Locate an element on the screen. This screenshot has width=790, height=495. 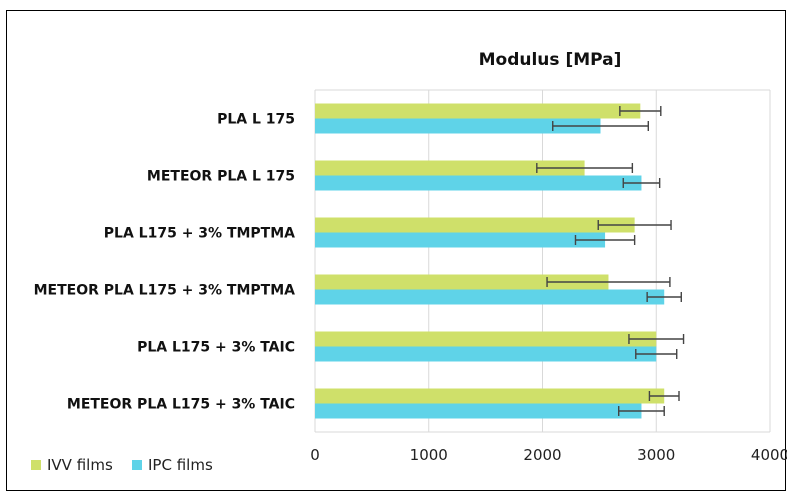
category-label-1: PLA L 175 is located at coordinates (256, 120).